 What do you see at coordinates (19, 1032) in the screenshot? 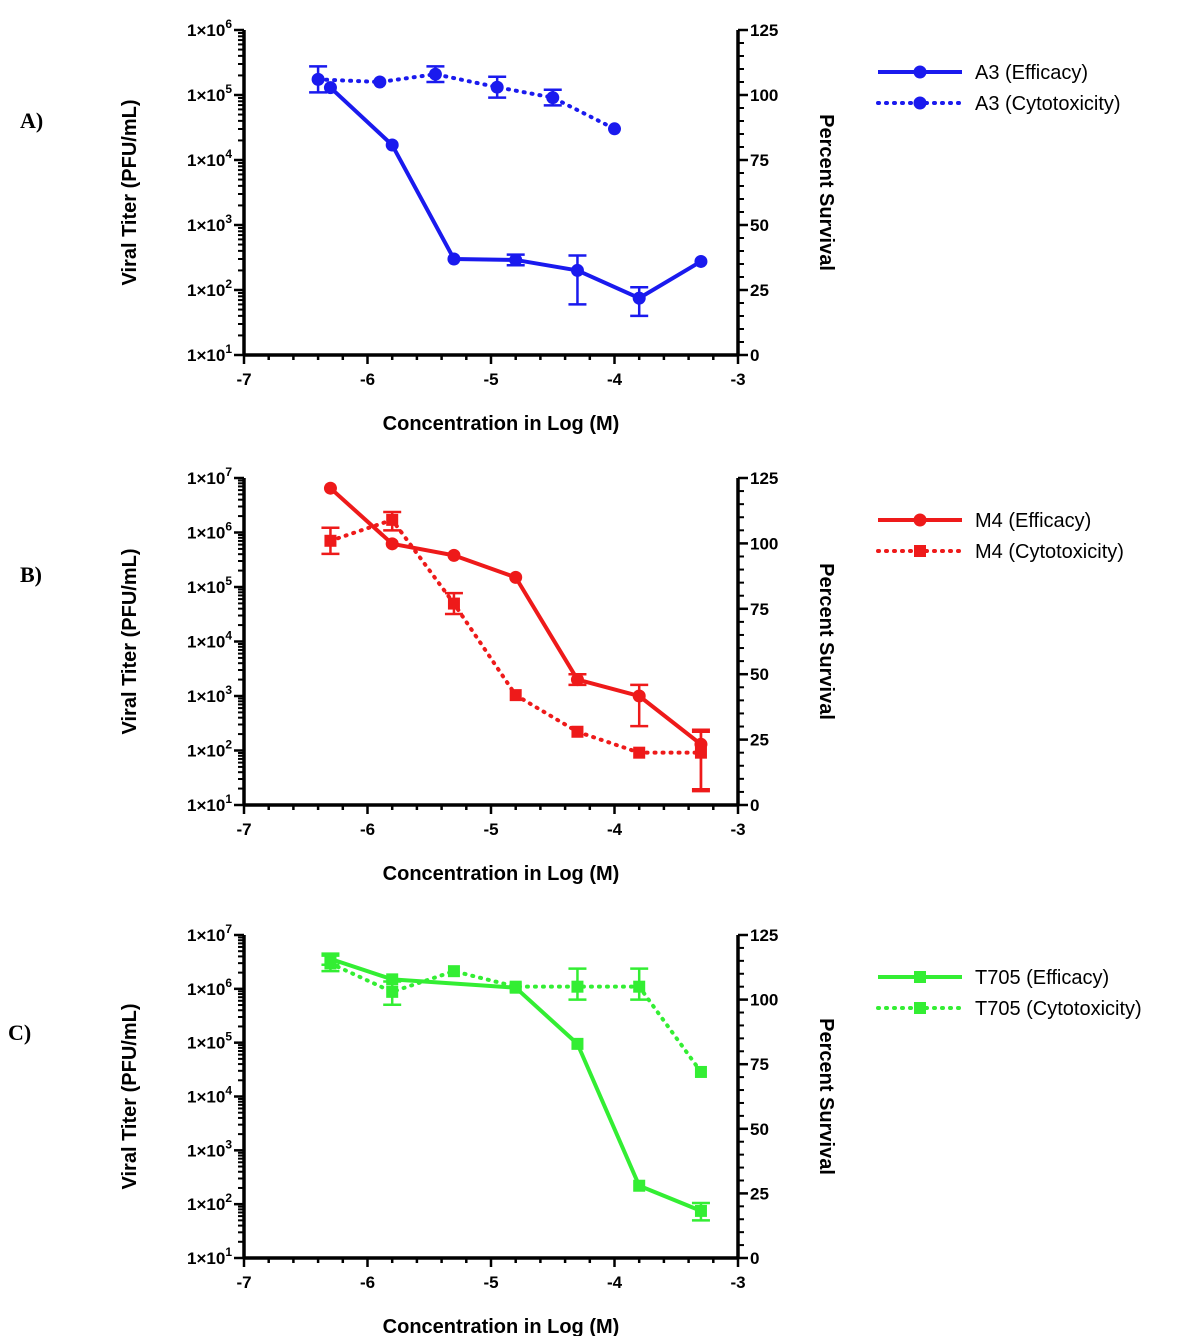
I see `panel-label: C)` at bounding box center [19, 1032].